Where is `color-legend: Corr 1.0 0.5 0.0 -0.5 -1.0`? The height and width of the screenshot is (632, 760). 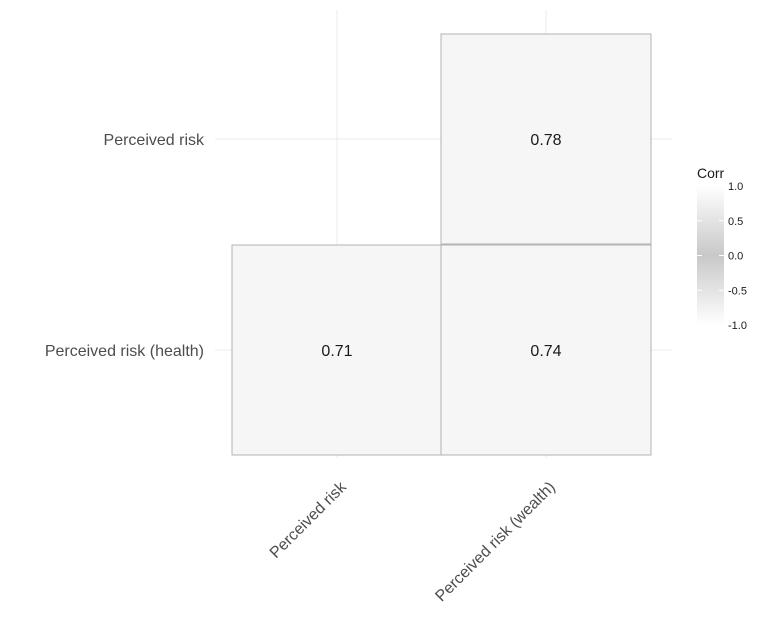 color-legend: Corr 1.0 0.5 0.0 -0.5 -1.0 is located at coordinates (722, 248).